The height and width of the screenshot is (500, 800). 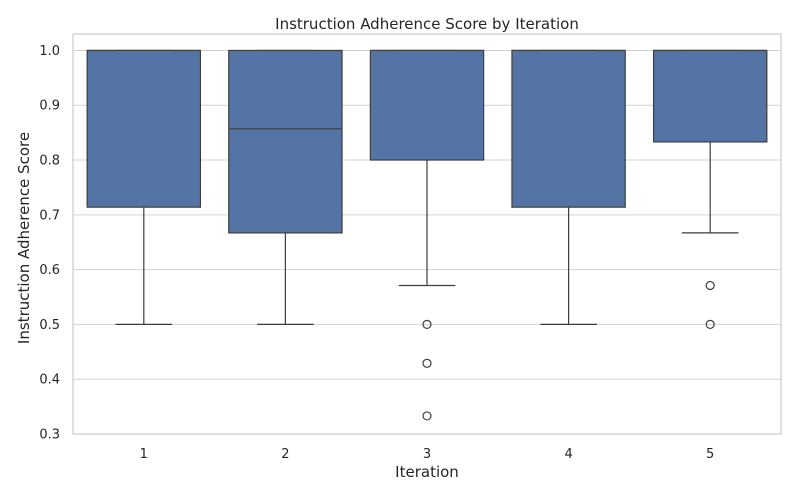 What do you see at coordinates (24, 238) in the screenshot?
I see `y-axis-label: Instruction Adherence Score` at bounding box center [24, 238].